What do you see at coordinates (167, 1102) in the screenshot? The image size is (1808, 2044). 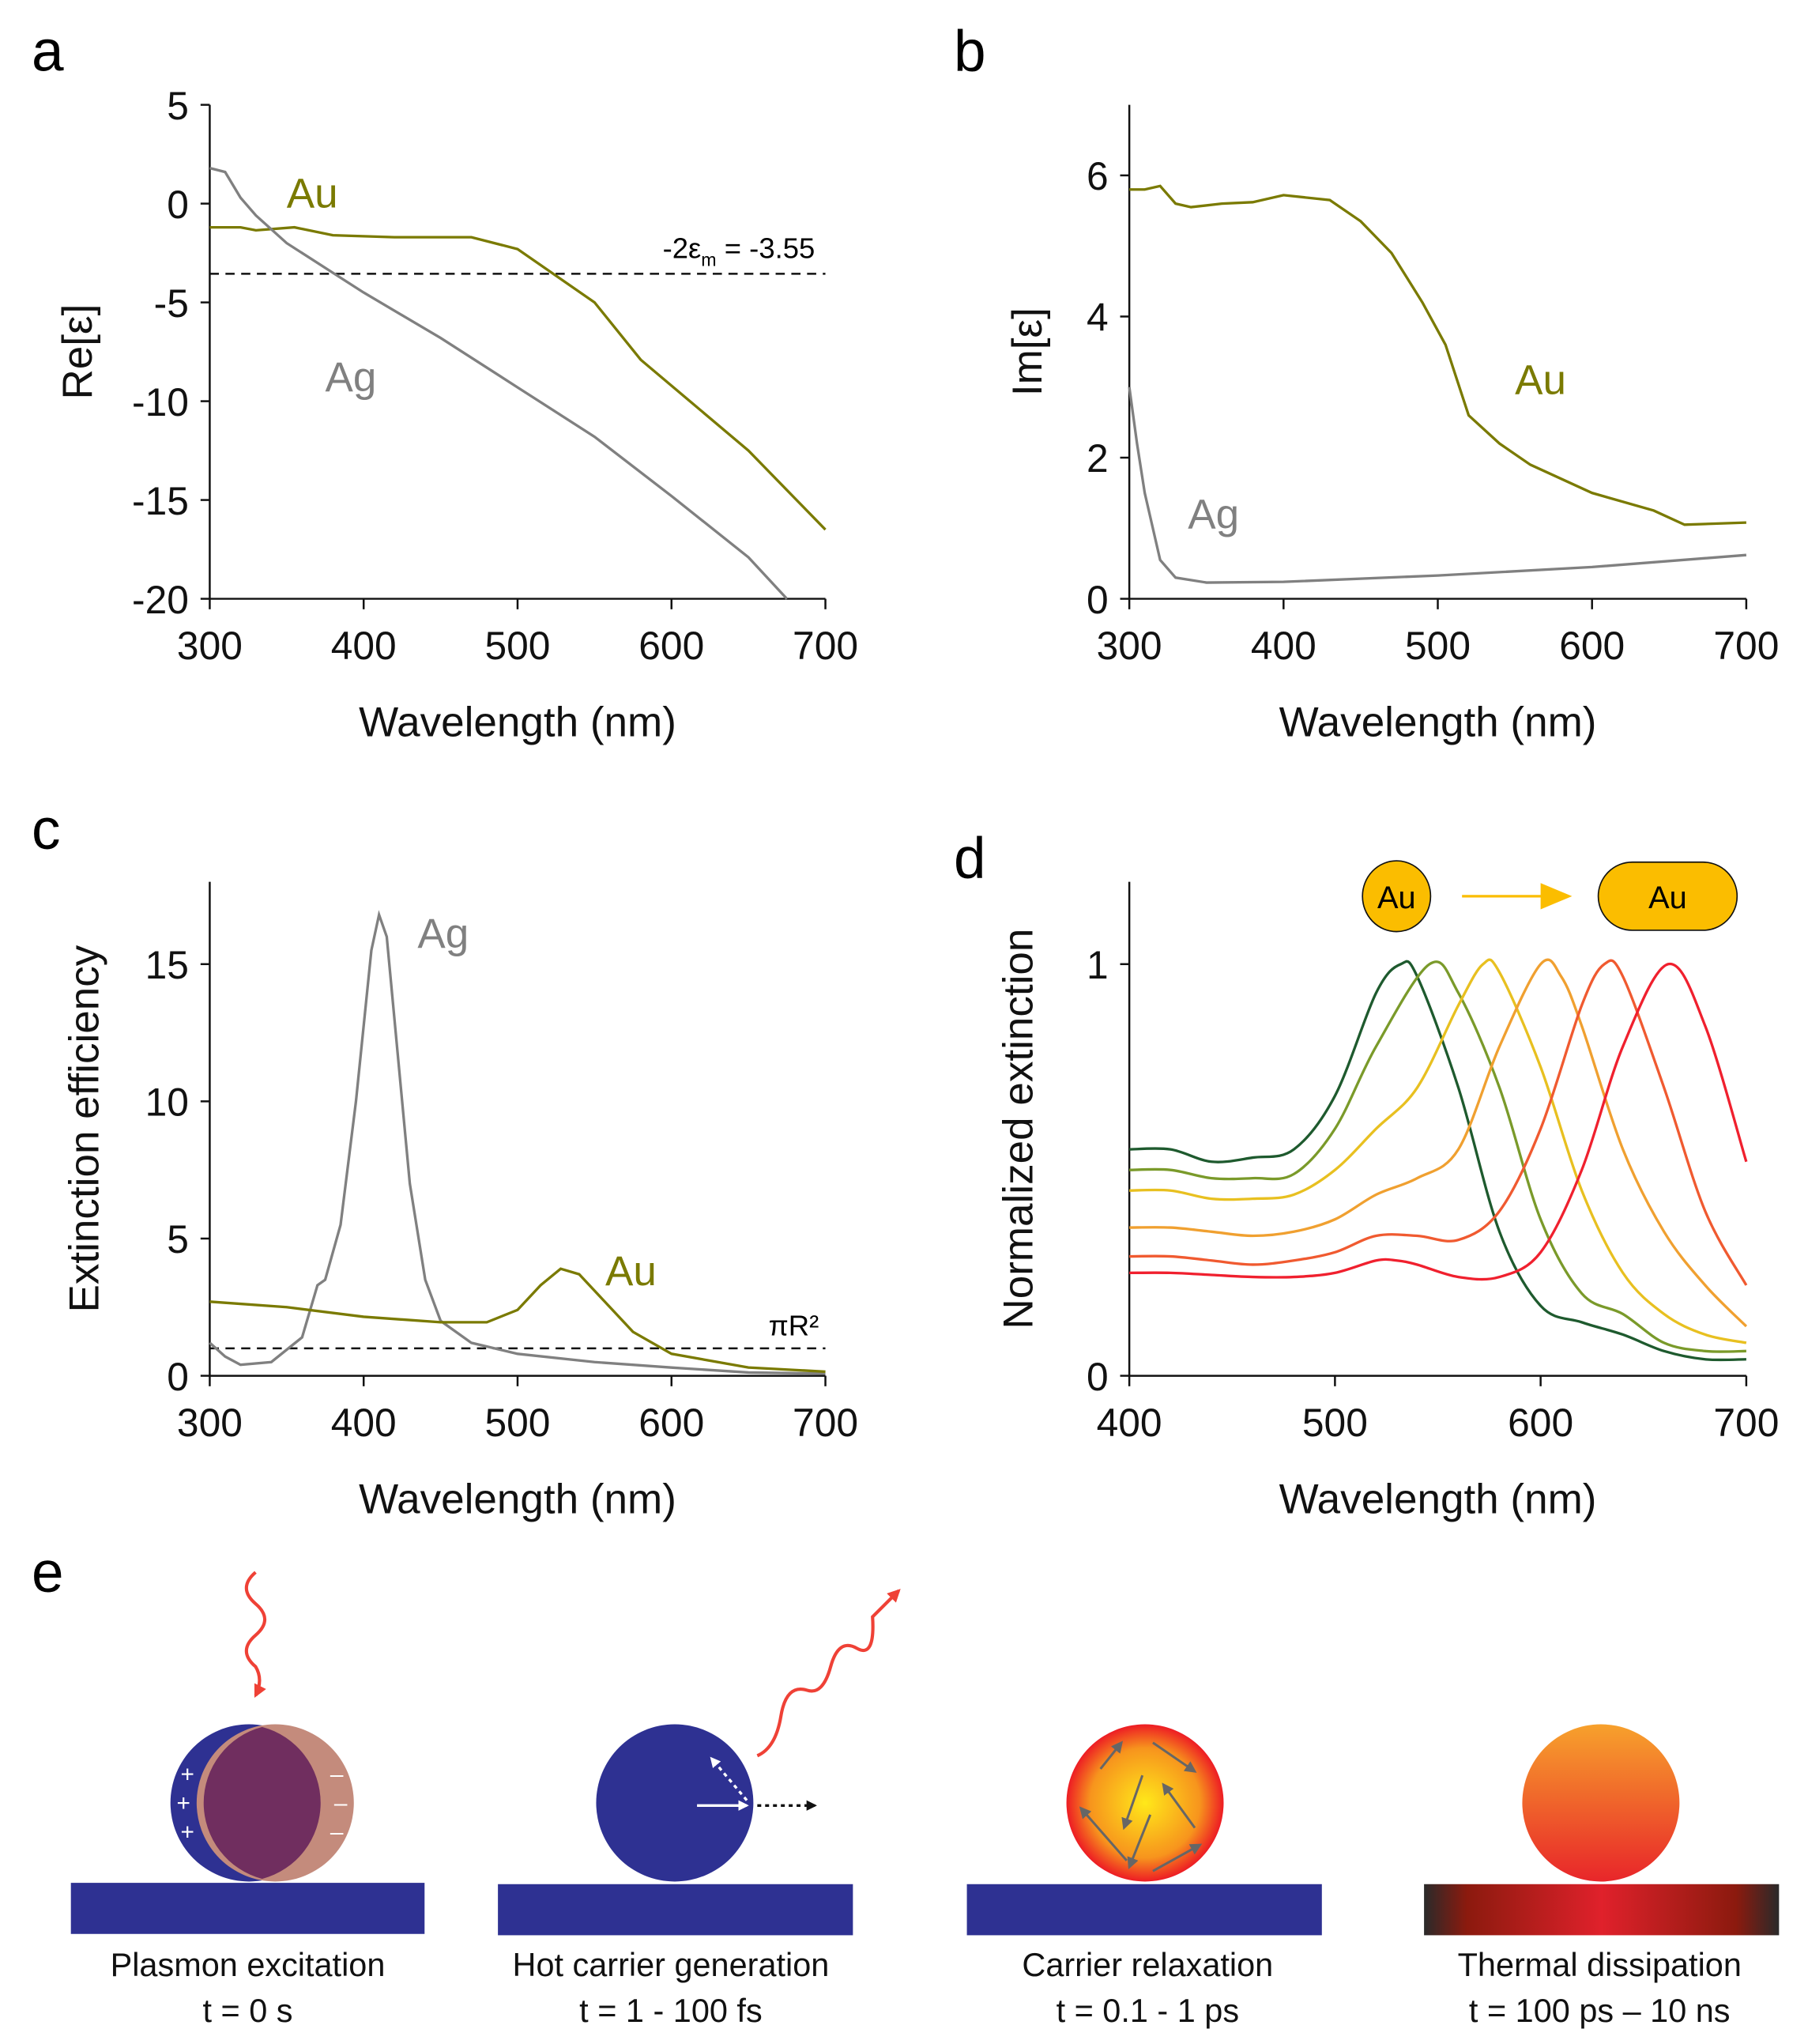 I see `y-tick-label: 10` at bounding box center [167, 1102].